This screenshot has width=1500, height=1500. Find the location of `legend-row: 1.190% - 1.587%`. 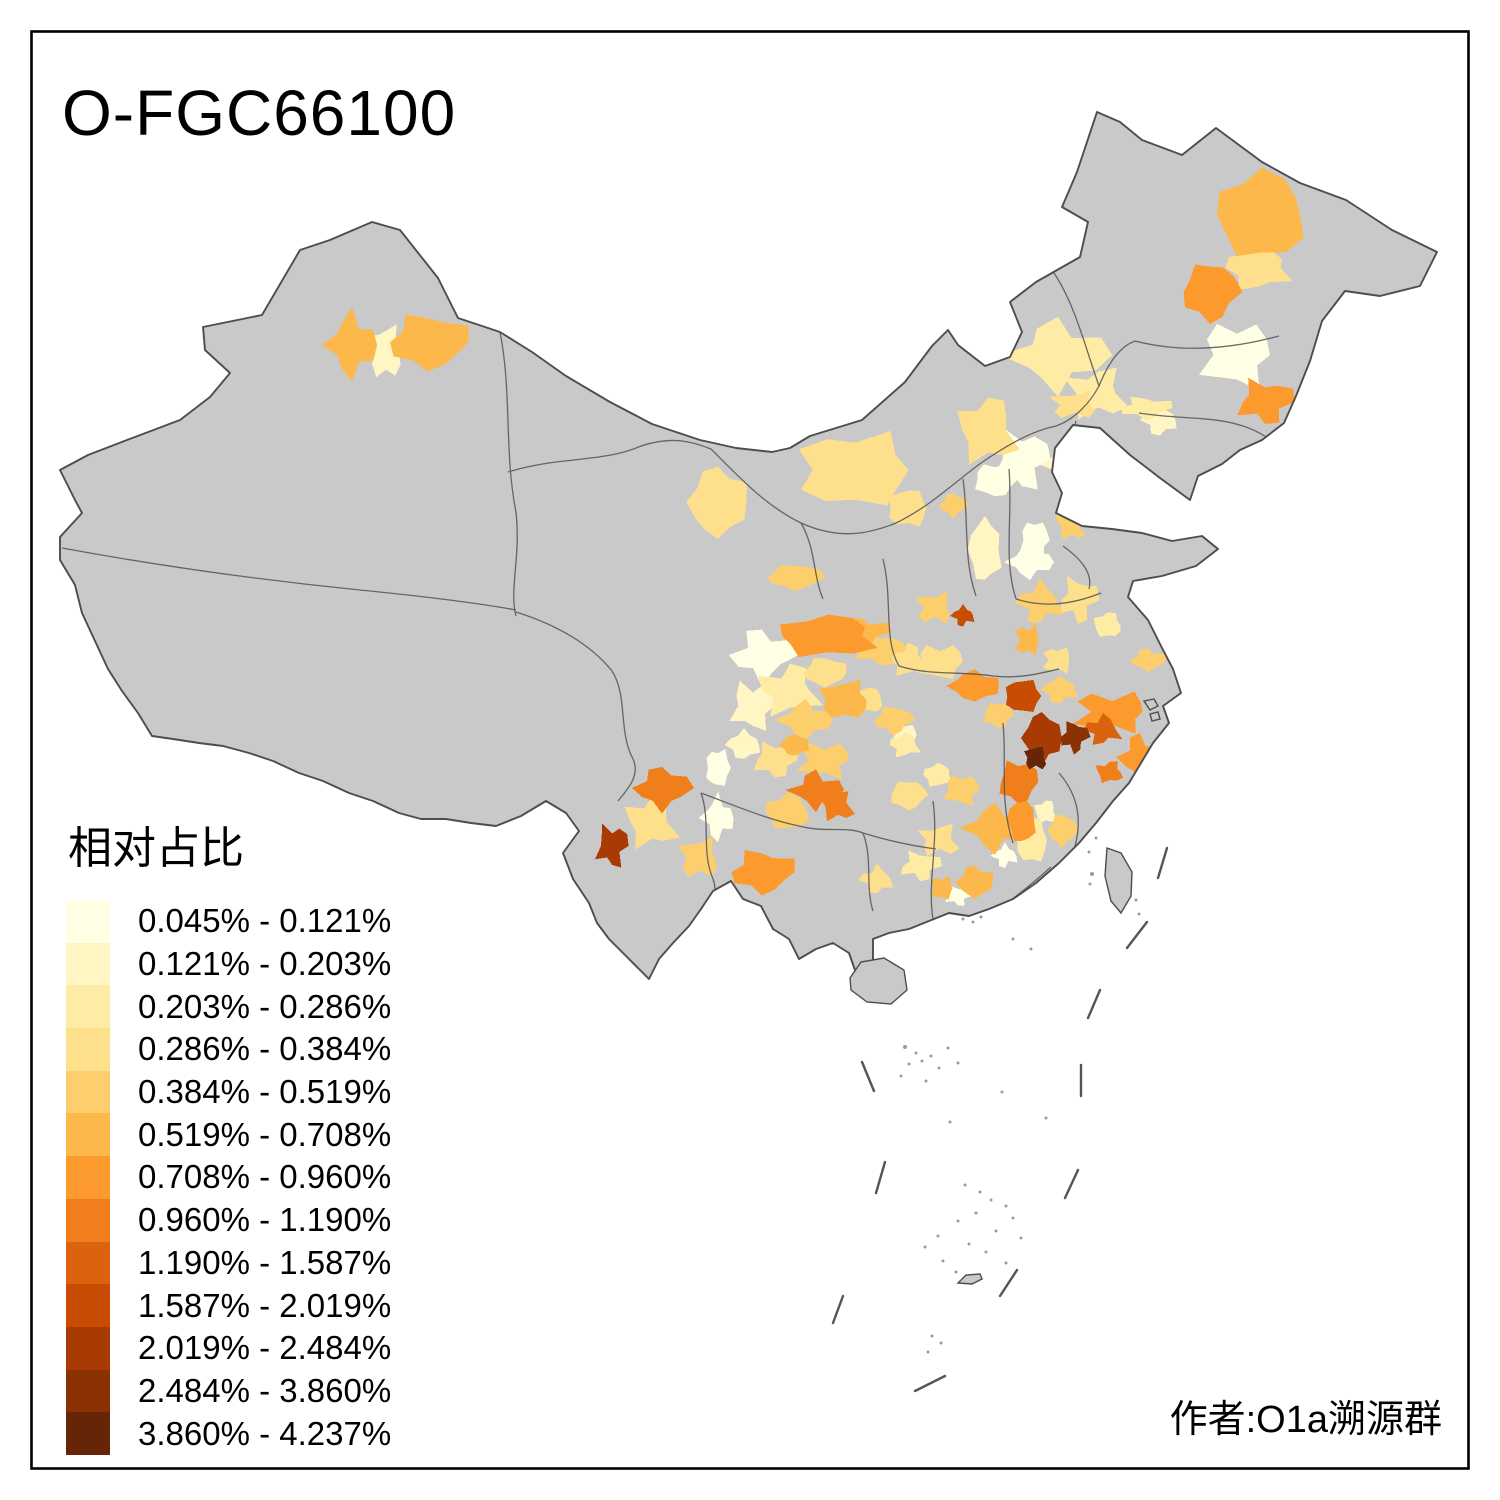

legend-row: 1.190% - 1.587% is located at coordinates (229, 1263).